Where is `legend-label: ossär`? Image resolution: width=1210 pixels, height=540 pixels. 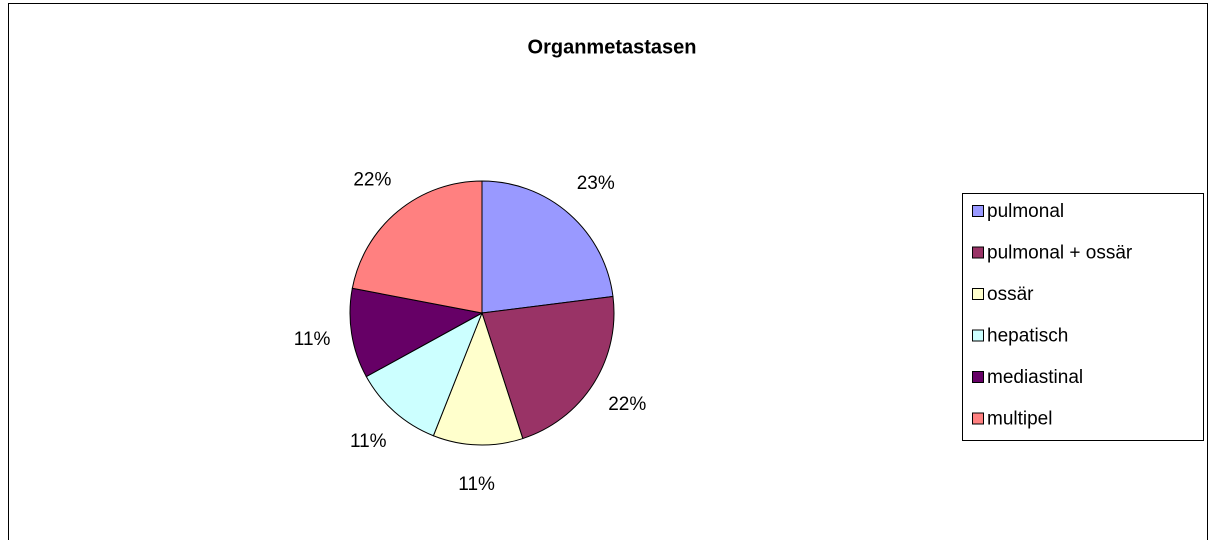
legend-label: ossär is located at coordinates (1010, 294).